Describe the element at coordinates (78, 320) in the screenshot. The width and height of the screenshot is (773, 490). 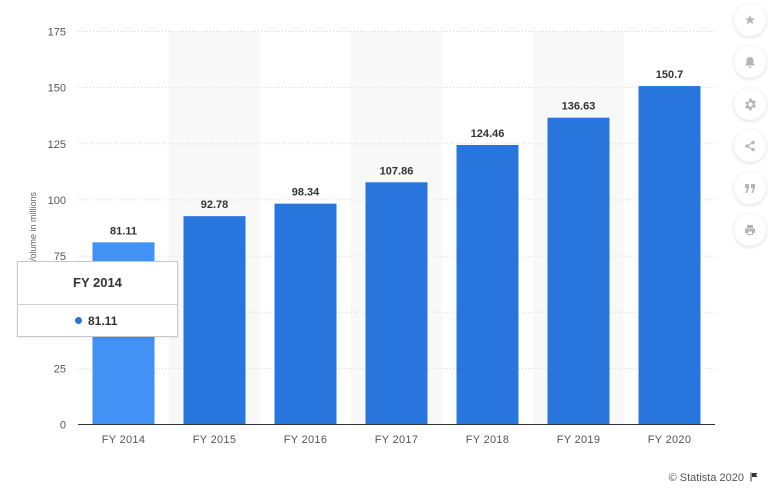
I see `tooltip-series-dot` at that location.